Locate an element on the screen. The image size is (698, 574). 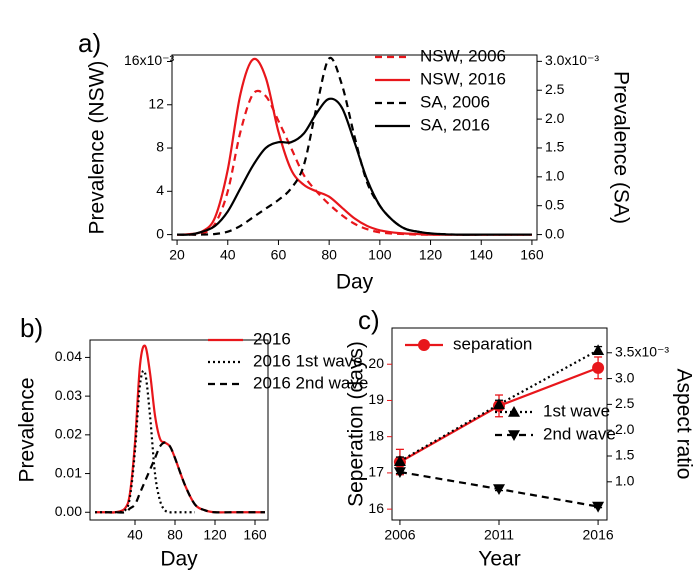
y-tick-label: 12 is located at coordinates (156, 103).